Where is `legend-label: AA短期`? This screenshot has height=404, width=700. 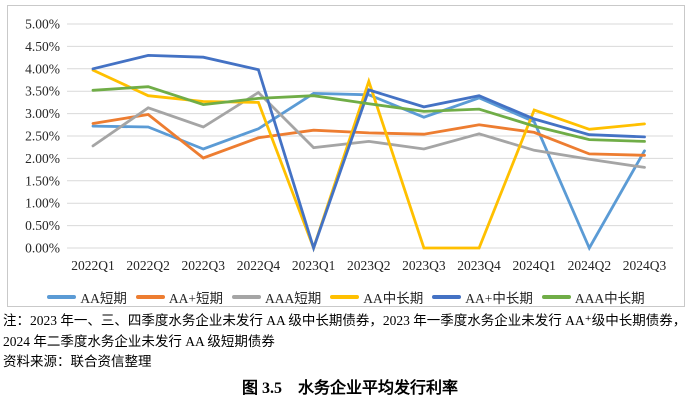
legend-label: AA短期 is located at coordinates (103, 298).